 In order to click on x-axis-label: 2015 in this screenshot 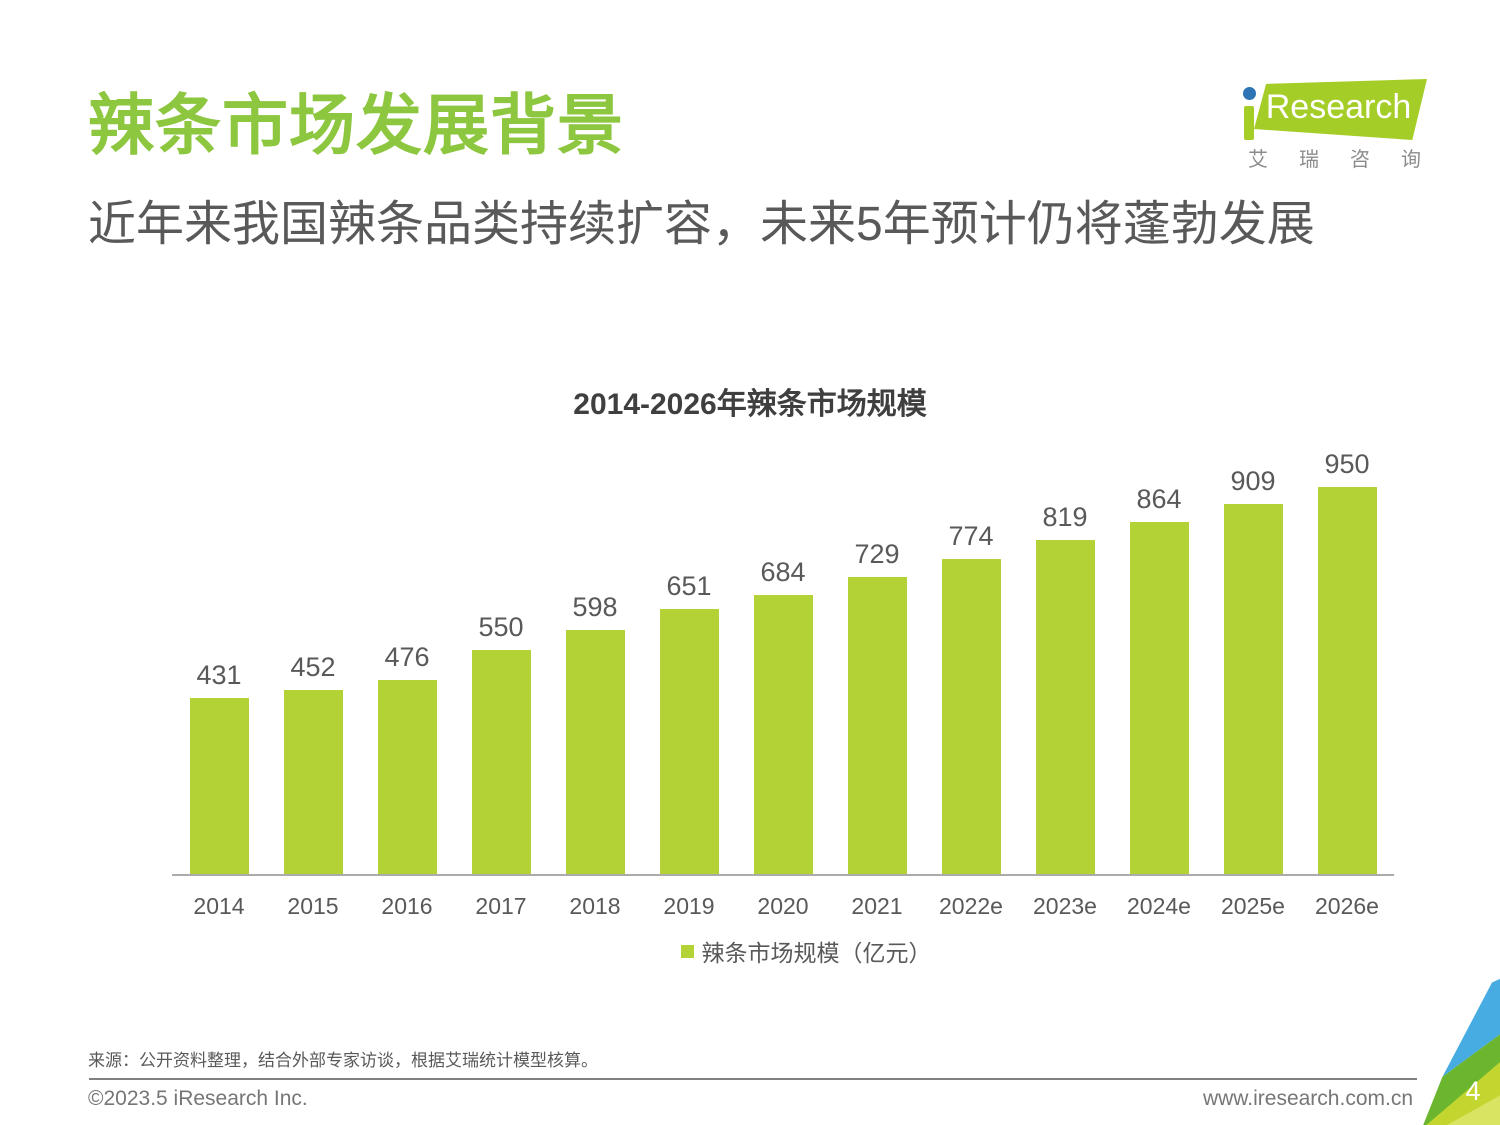, I will do `click(313, 906)`.